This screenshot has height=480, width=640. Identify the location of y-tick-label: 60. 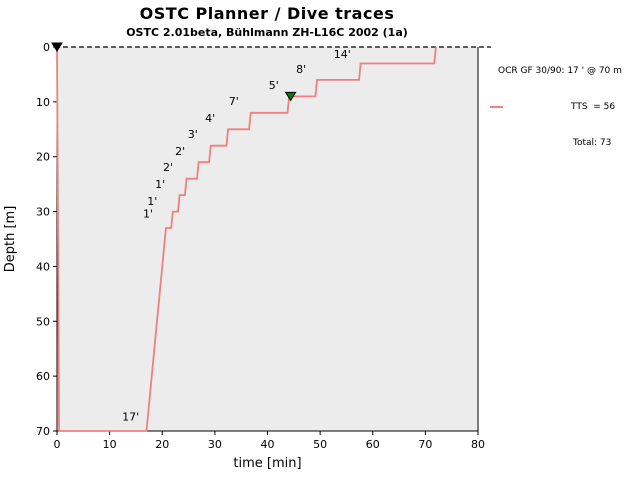
(43, 376).